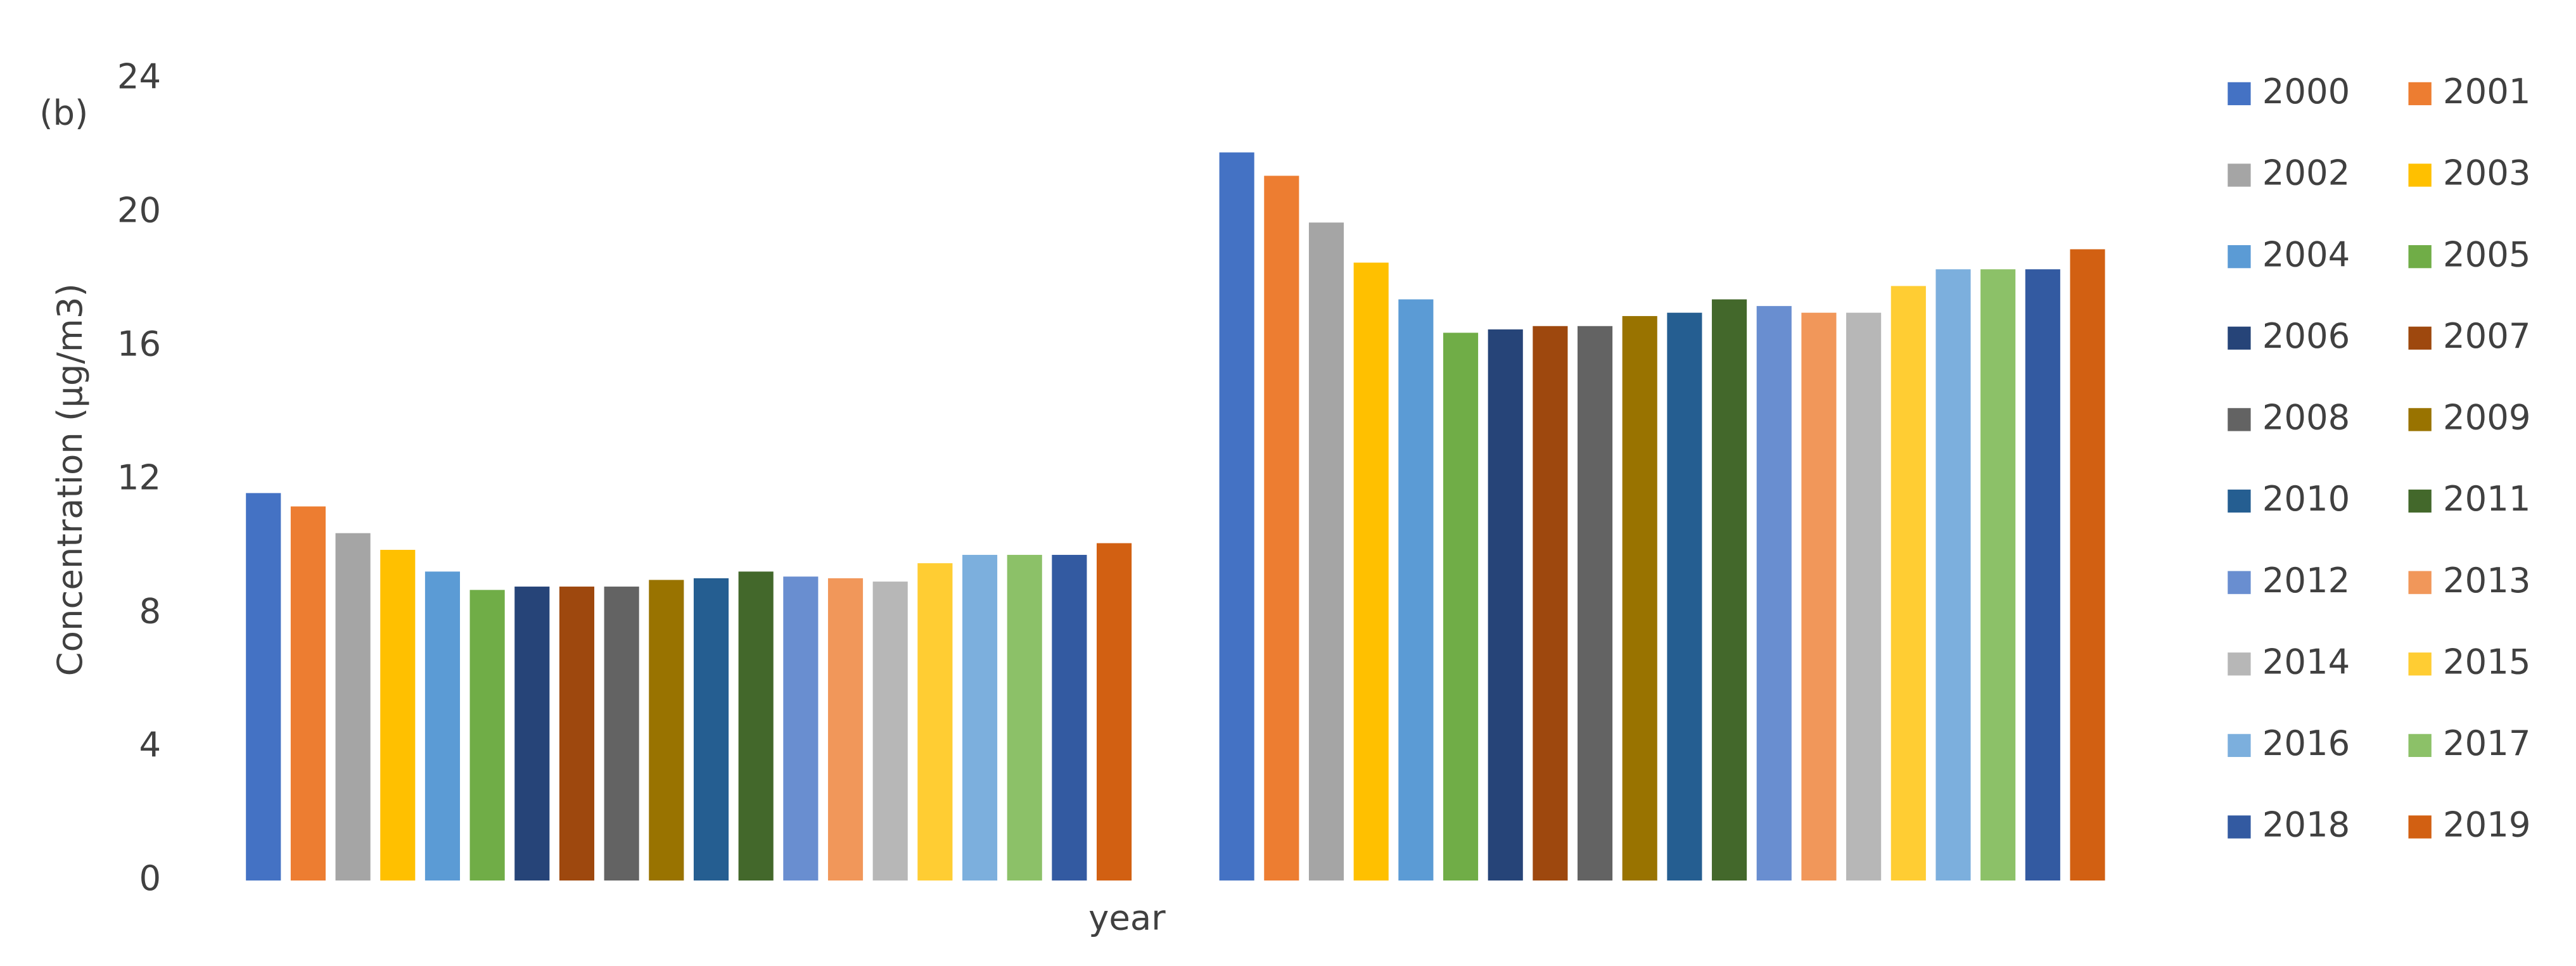 The height and width of the screenshot is (966, 2576). I want to click on legend-label: 2005, so click(2487, 254).